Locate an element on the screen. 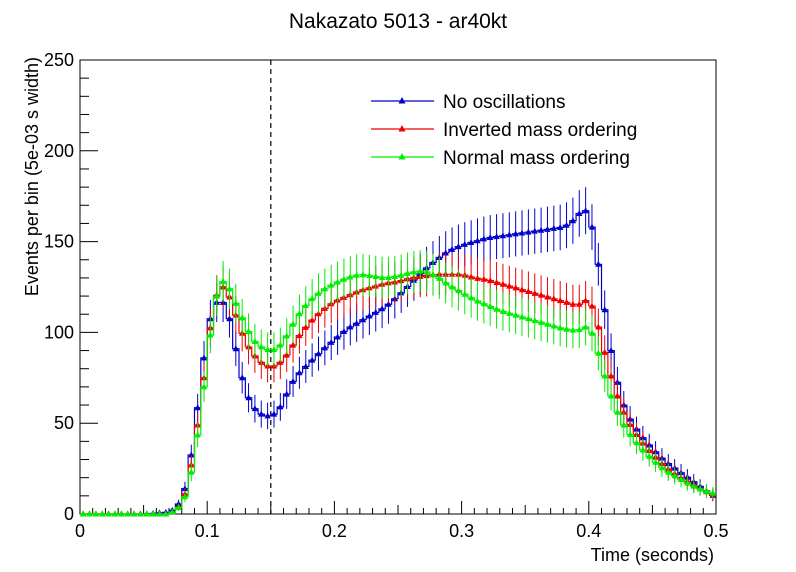 The width and height of the screenshot is (796, 572). chart-title: Nakazato 5013 - ar40kt is located at coordinates (398, 21).